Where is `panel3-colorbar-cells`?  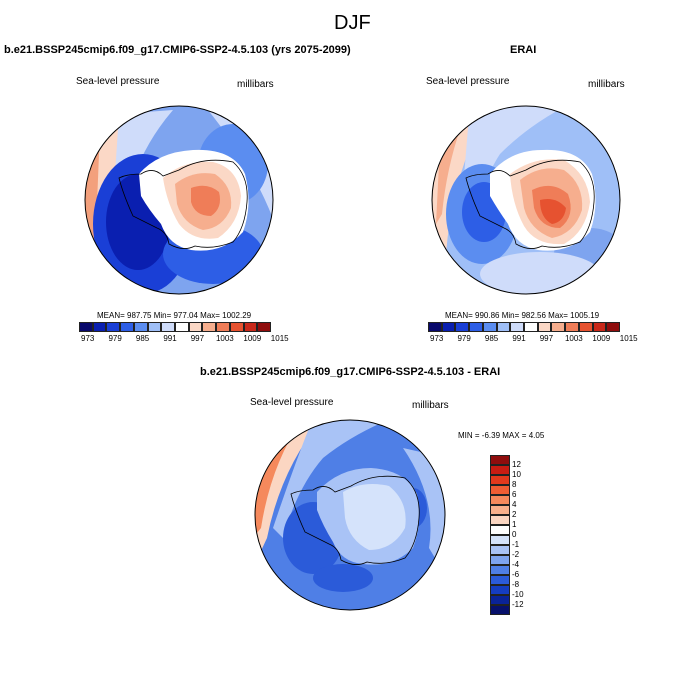
panel3-colorbar-cells is located at coordinates (500, 535).